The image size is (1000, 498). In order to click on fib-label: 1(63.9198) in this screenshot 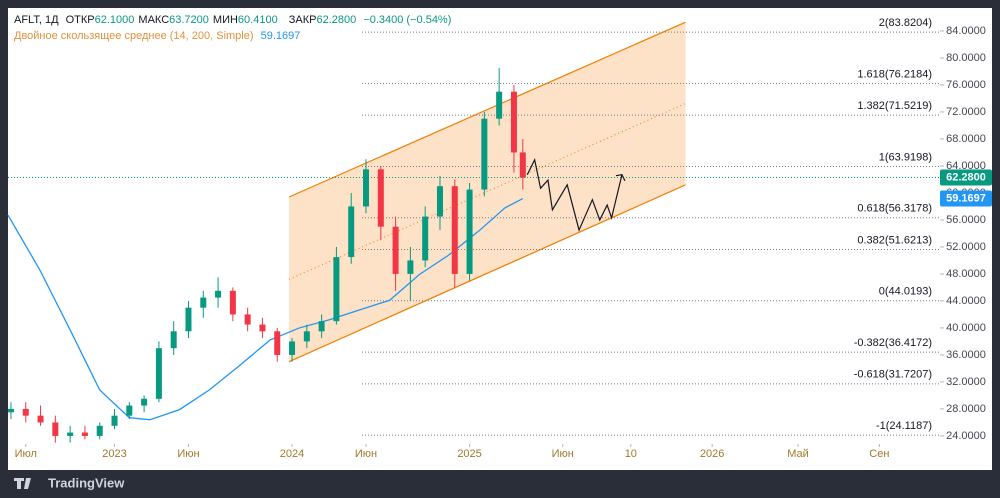, I will do `click(905, 157)`.